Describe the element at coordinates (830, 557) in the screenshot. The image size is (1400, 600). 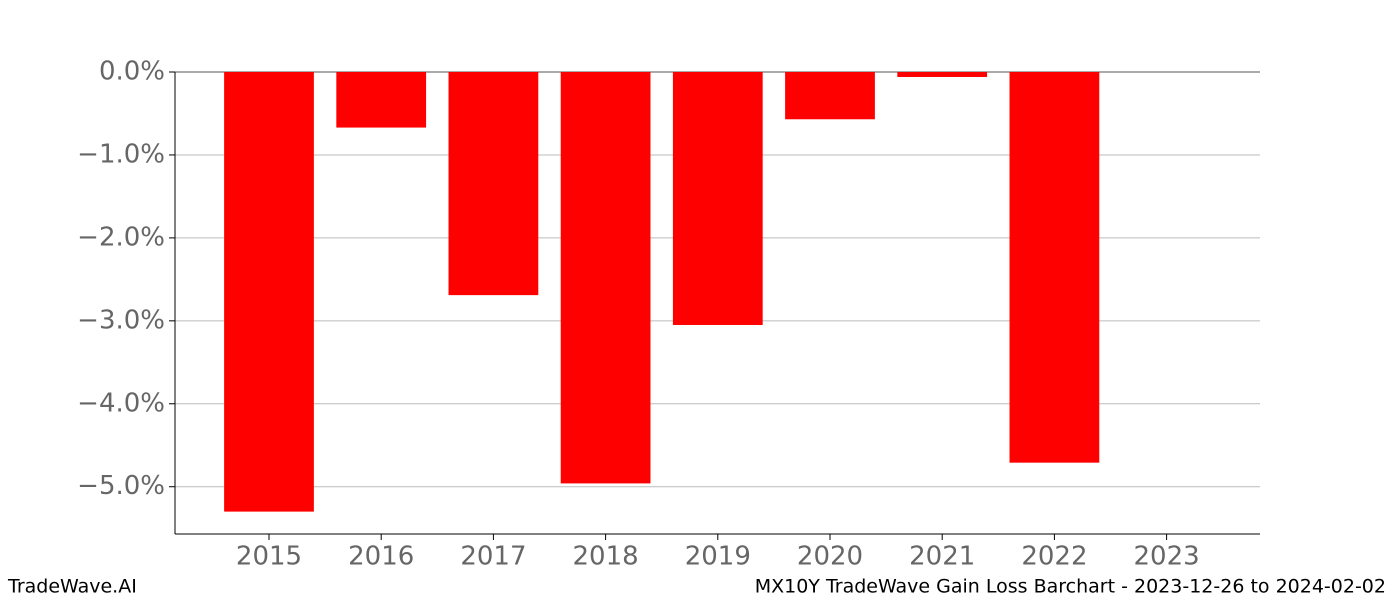
I see `x-tick-label: 2020` at that location.